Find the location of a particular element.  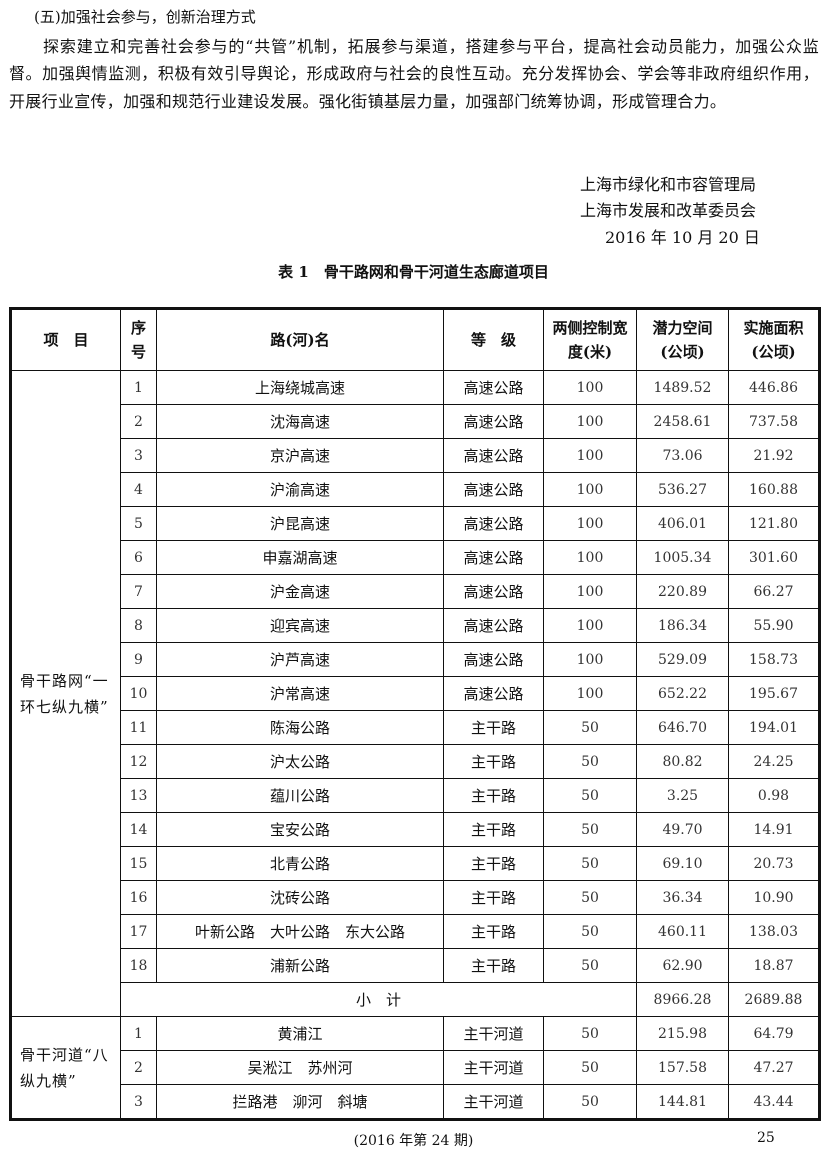

cell-grade: 主干河道 is located at coordinates (493, 1067).